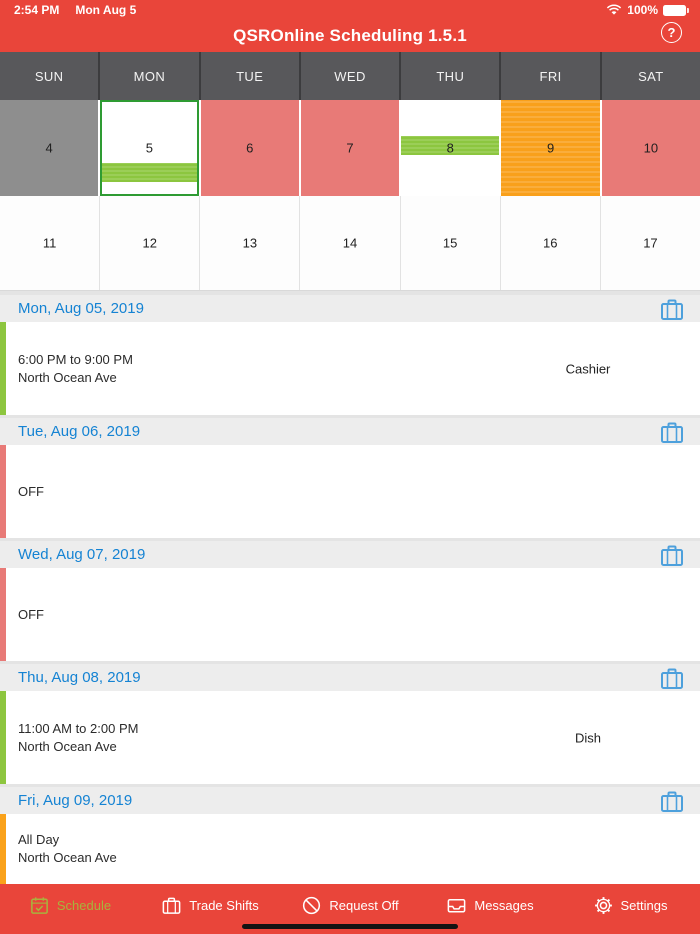 Image resolution: width=700 pixels, height=934 pixels. I want to click on day-cell-other-month: 4, so click(49, 148).